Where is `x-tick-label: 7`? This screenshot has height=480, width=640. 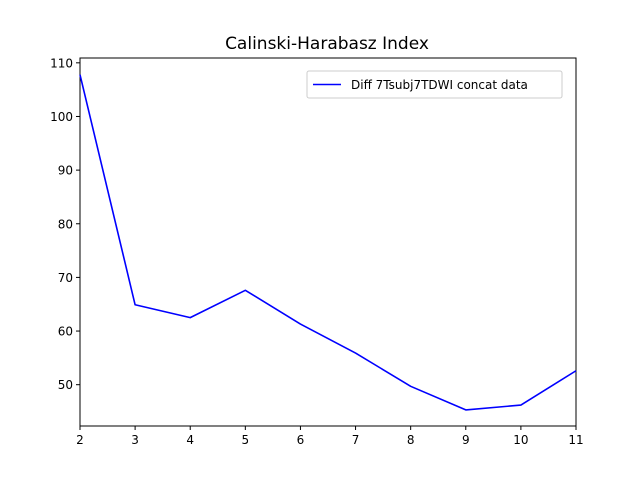
x-tick-label: 7 is located at coordinates (356, 440).